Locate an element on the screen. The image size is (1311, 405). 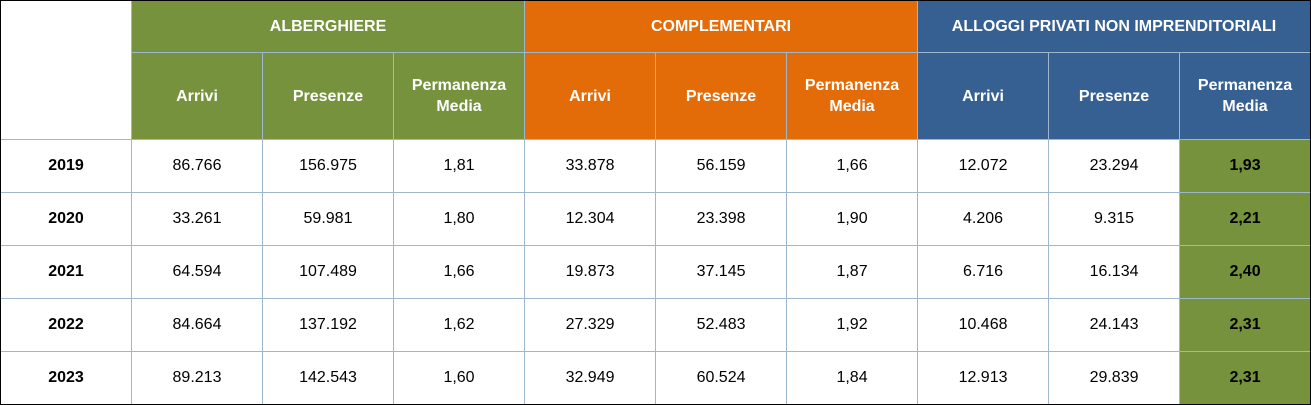
value-cell: 1,84 is located at coordinates (852, 378).